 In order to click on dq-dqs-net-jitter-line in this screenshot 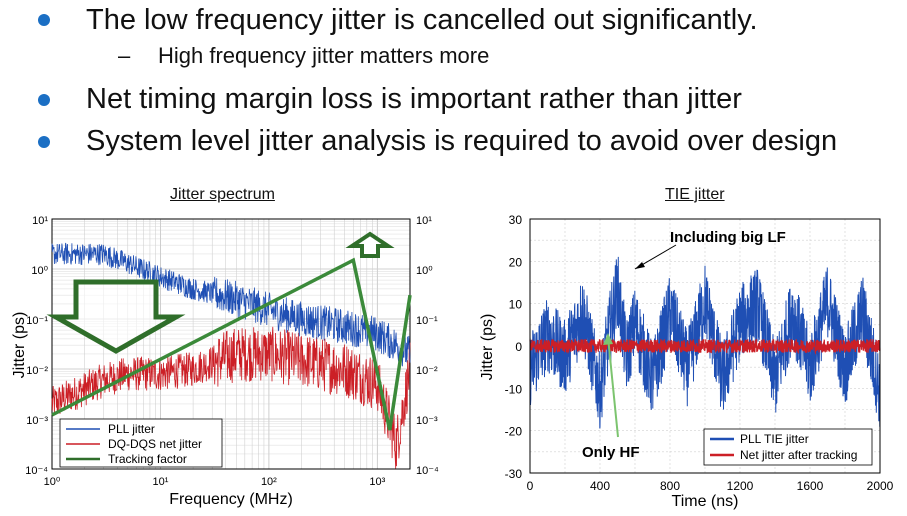, I will do `click(231, 397)`.